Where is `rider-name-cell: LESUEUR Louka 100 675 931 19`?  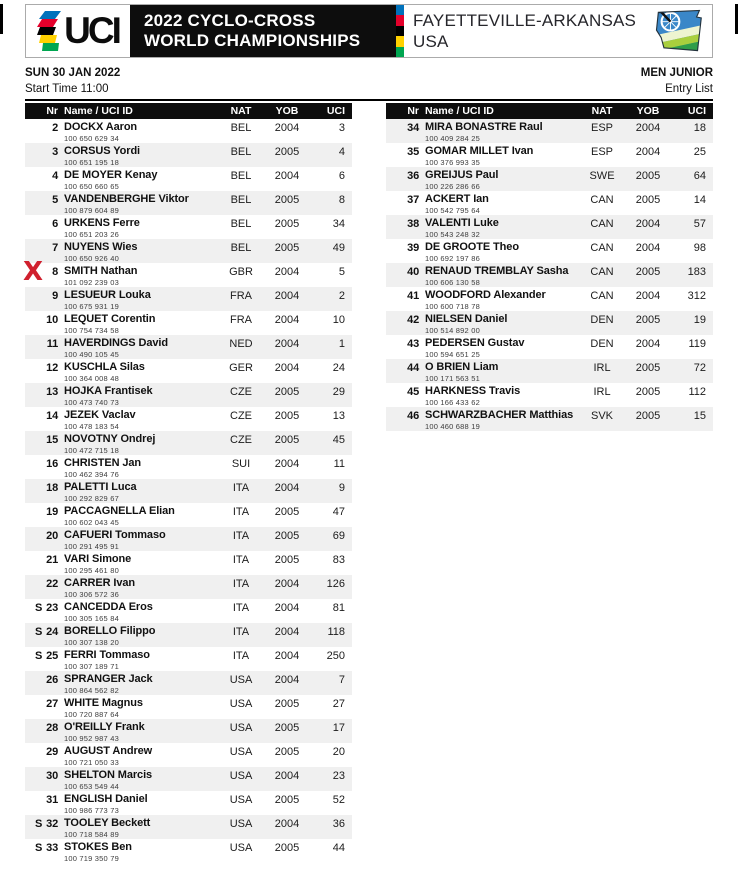 rider-name-cell: LESUEUR Louka 100 675 931 19 is located at coordinates (138, 299).